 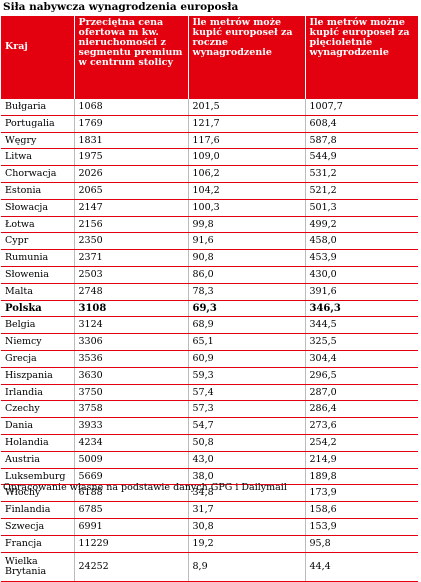 I want to click on cell-annual-meters: 19,2, so click(x=247, y=544).